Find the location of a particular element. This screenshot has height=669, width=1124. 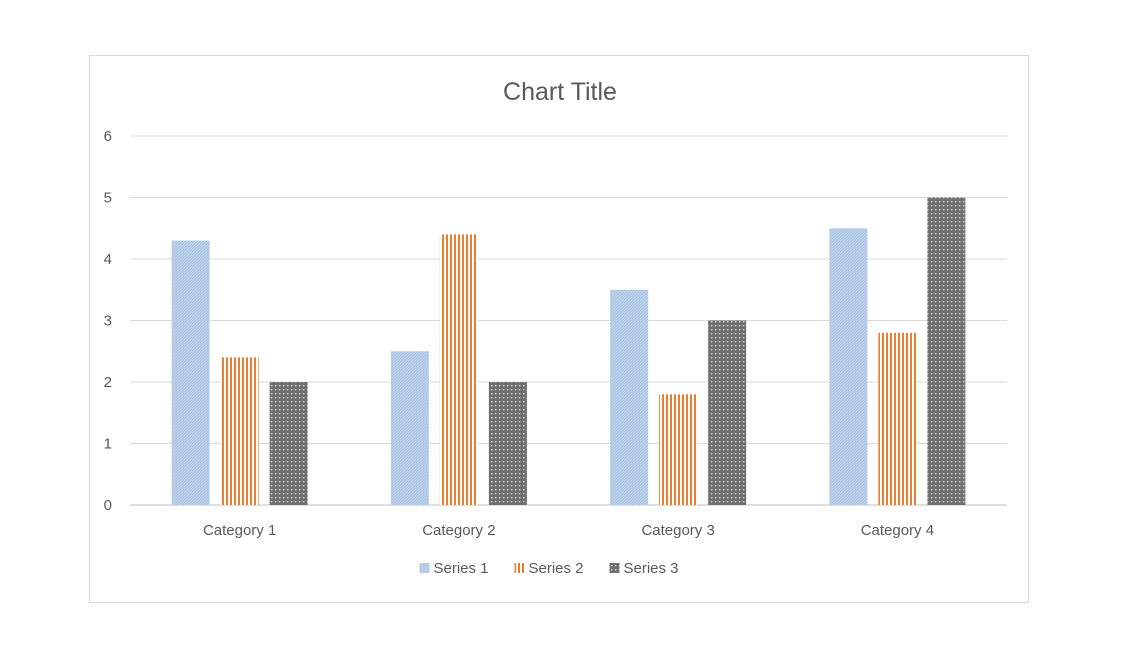

legend-label-series-3: Series 3 is located at coordinates (651, 568).